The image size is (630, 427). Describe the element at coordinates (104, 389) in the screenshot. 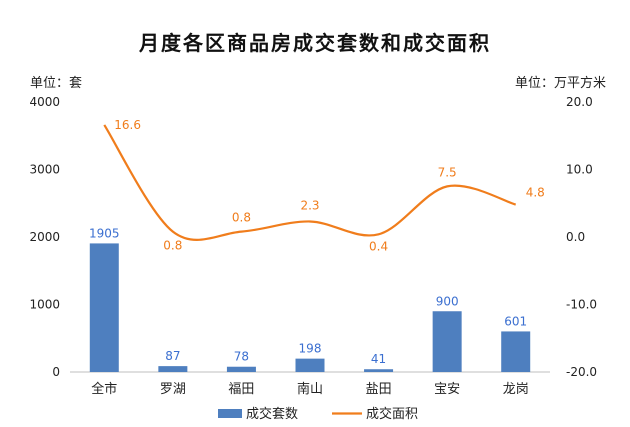

I see `x-tick-label: 全市` at that location.